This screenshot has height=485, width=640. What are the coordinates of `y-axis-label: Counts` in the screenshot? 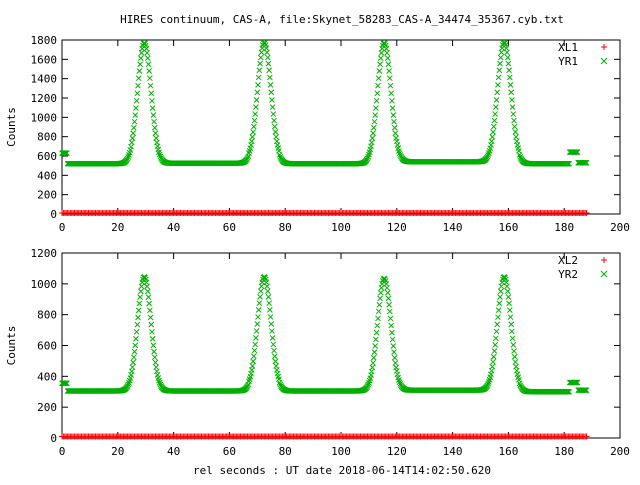 It's located at (11, 346).